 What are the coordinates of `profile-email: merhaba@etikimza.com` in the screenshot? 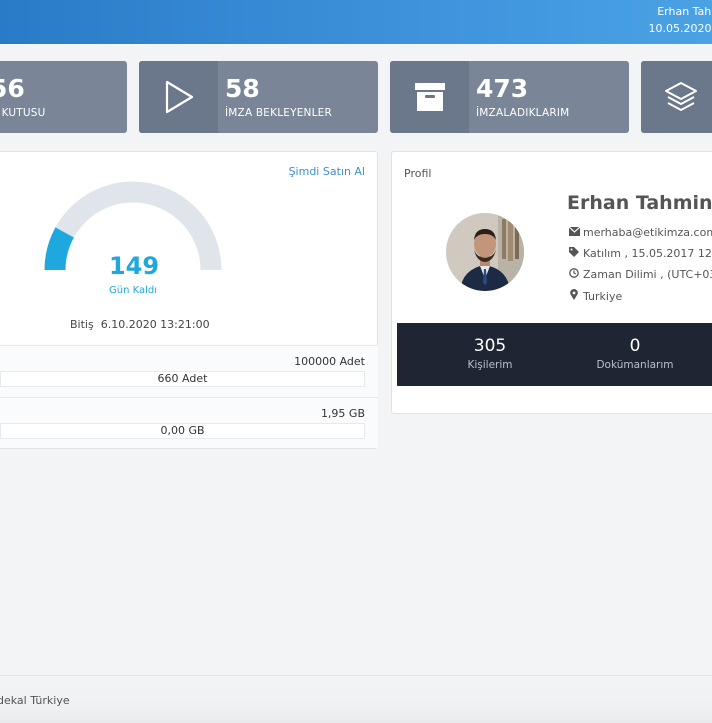 It's located at (647, 232).